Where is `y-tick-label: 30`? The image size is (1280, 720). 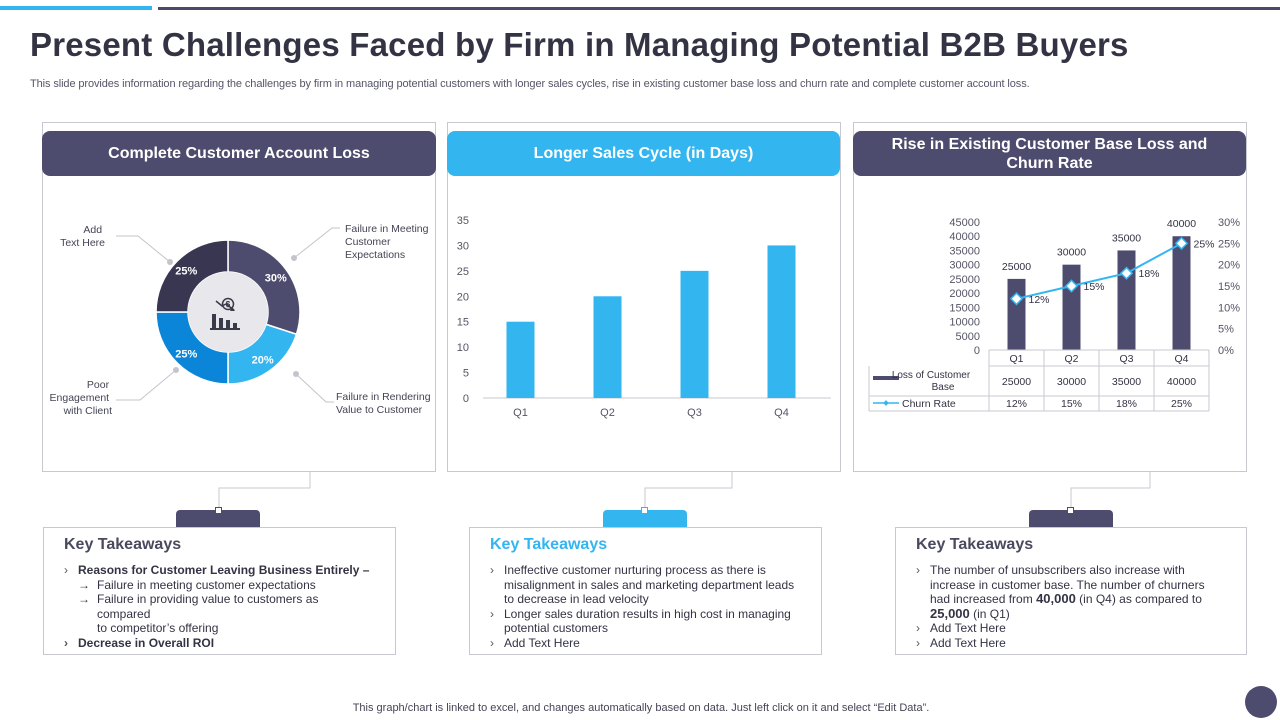 y-tick-label: 30 is located at coordinates (463, 246).